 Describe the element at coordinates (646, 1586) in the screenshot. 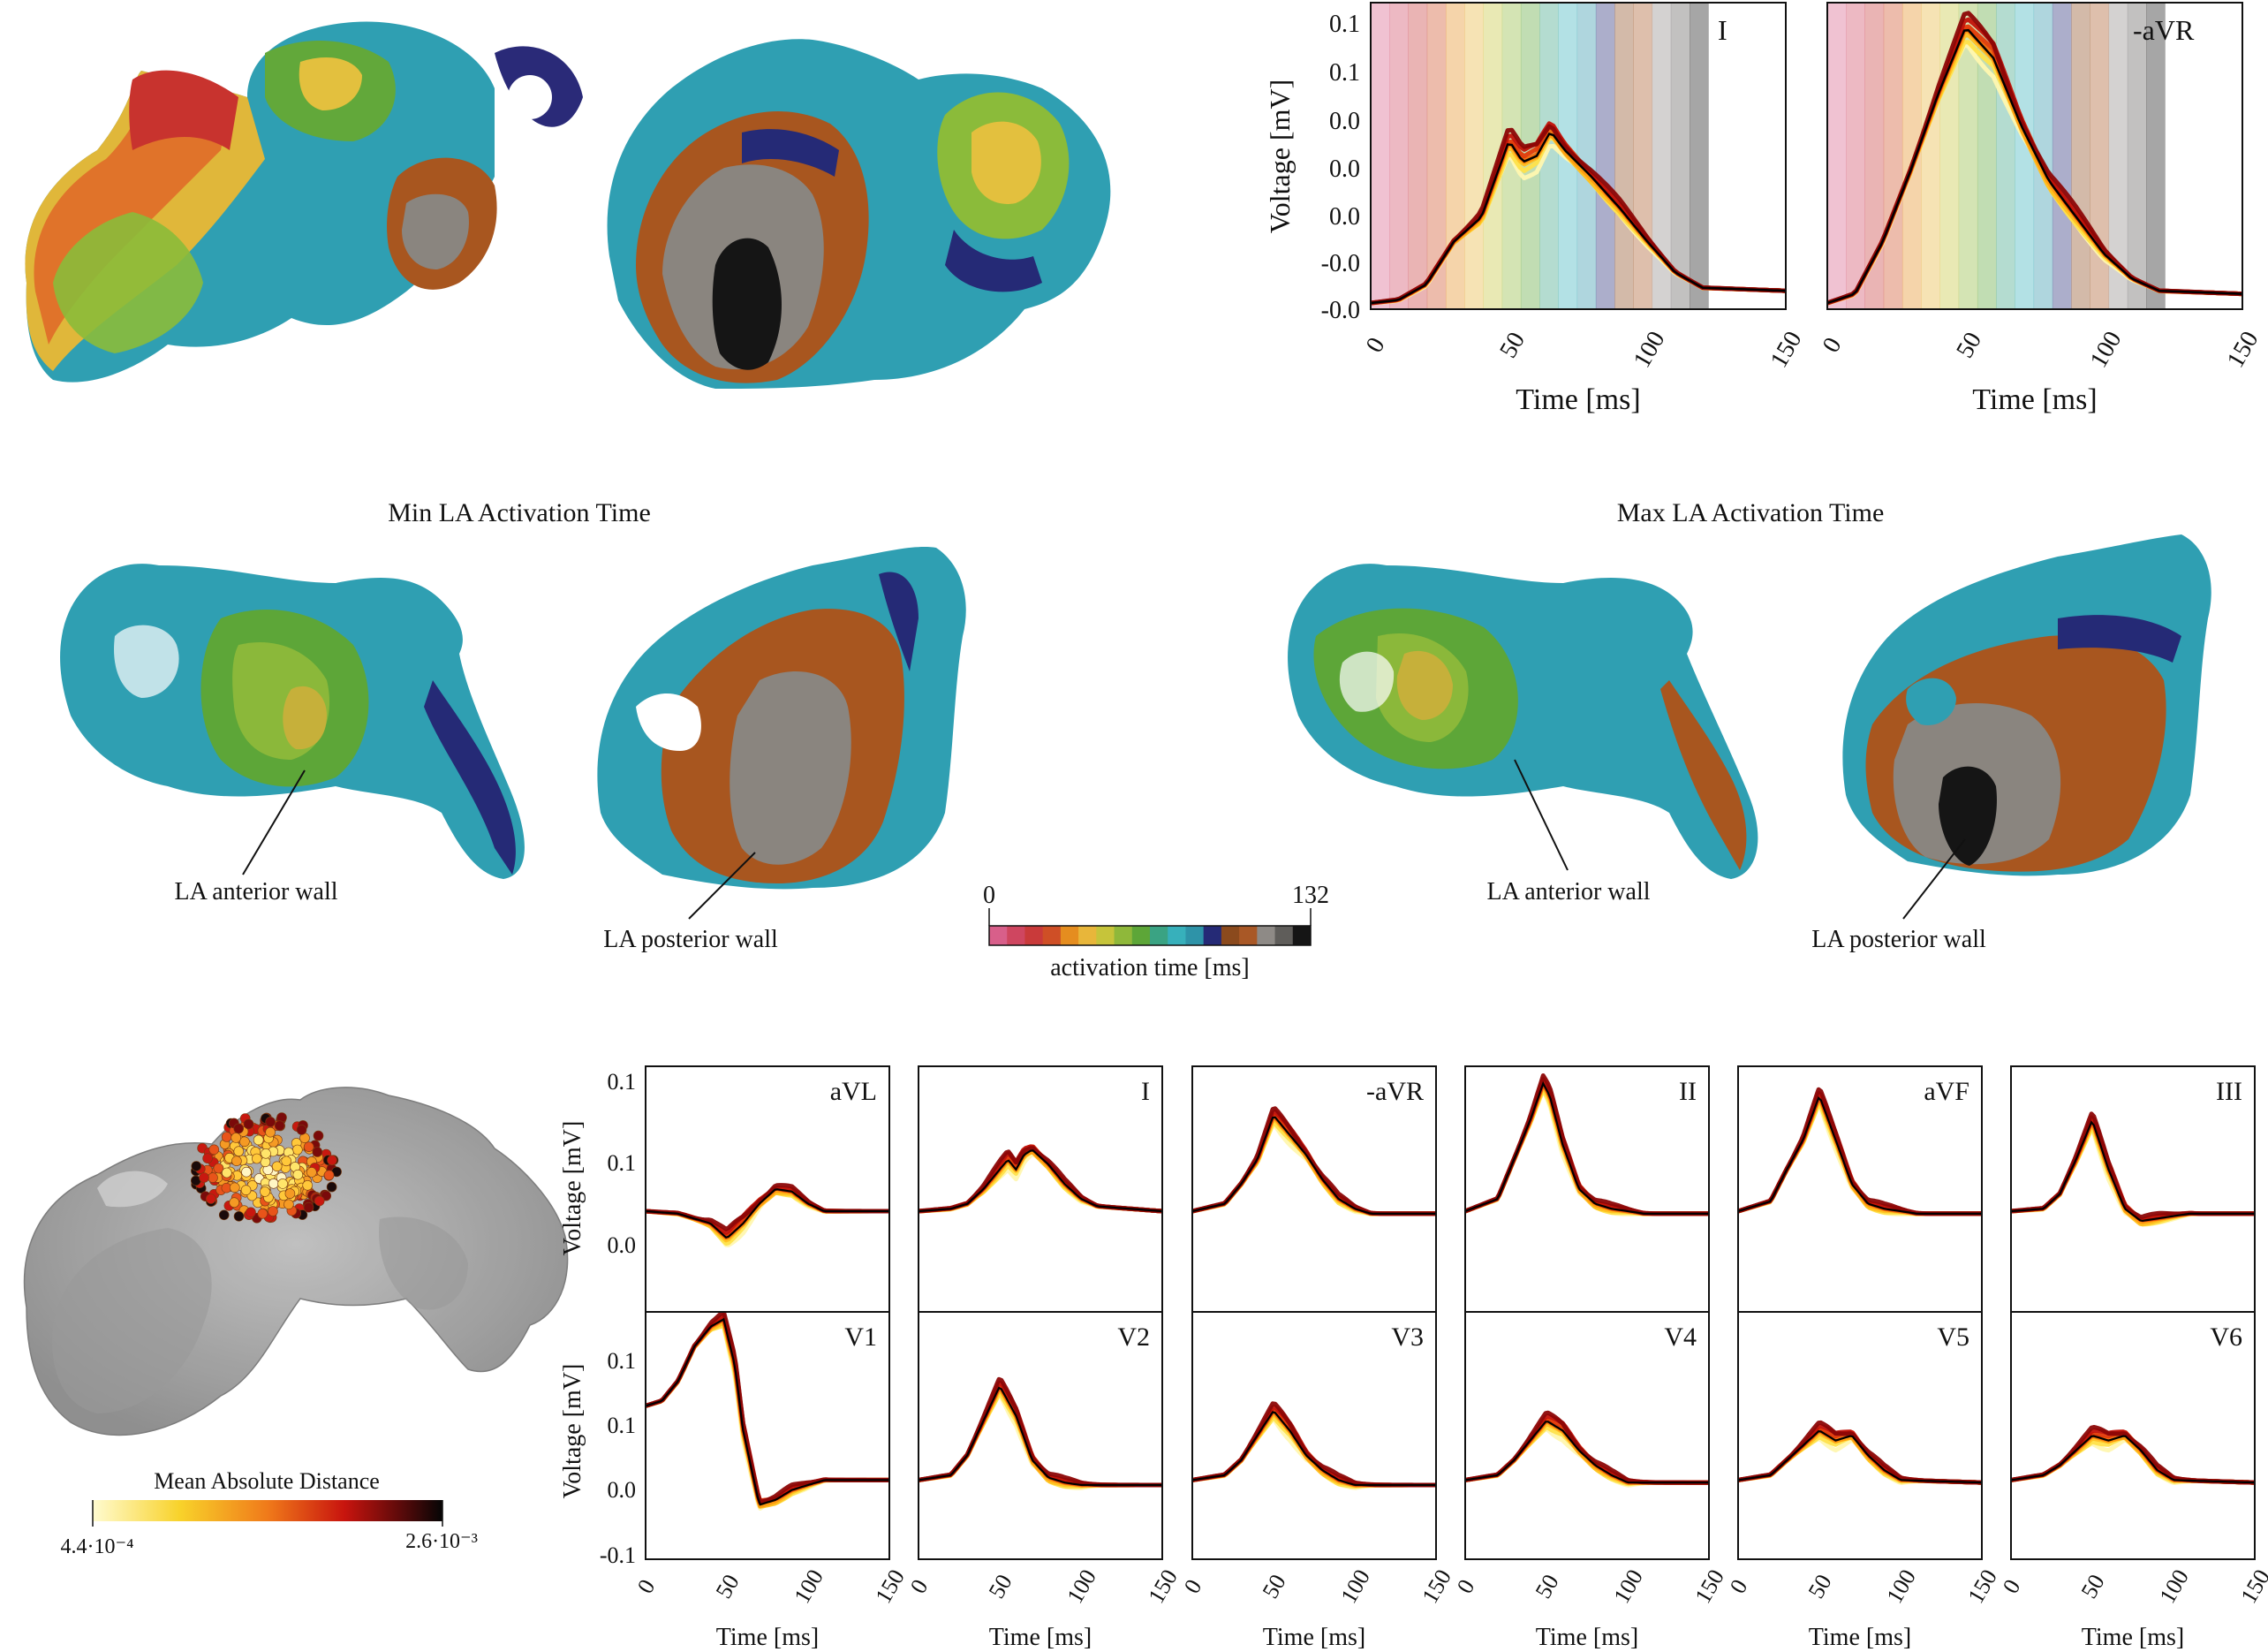

I see `x-tick-V1-0: 0` at that location.